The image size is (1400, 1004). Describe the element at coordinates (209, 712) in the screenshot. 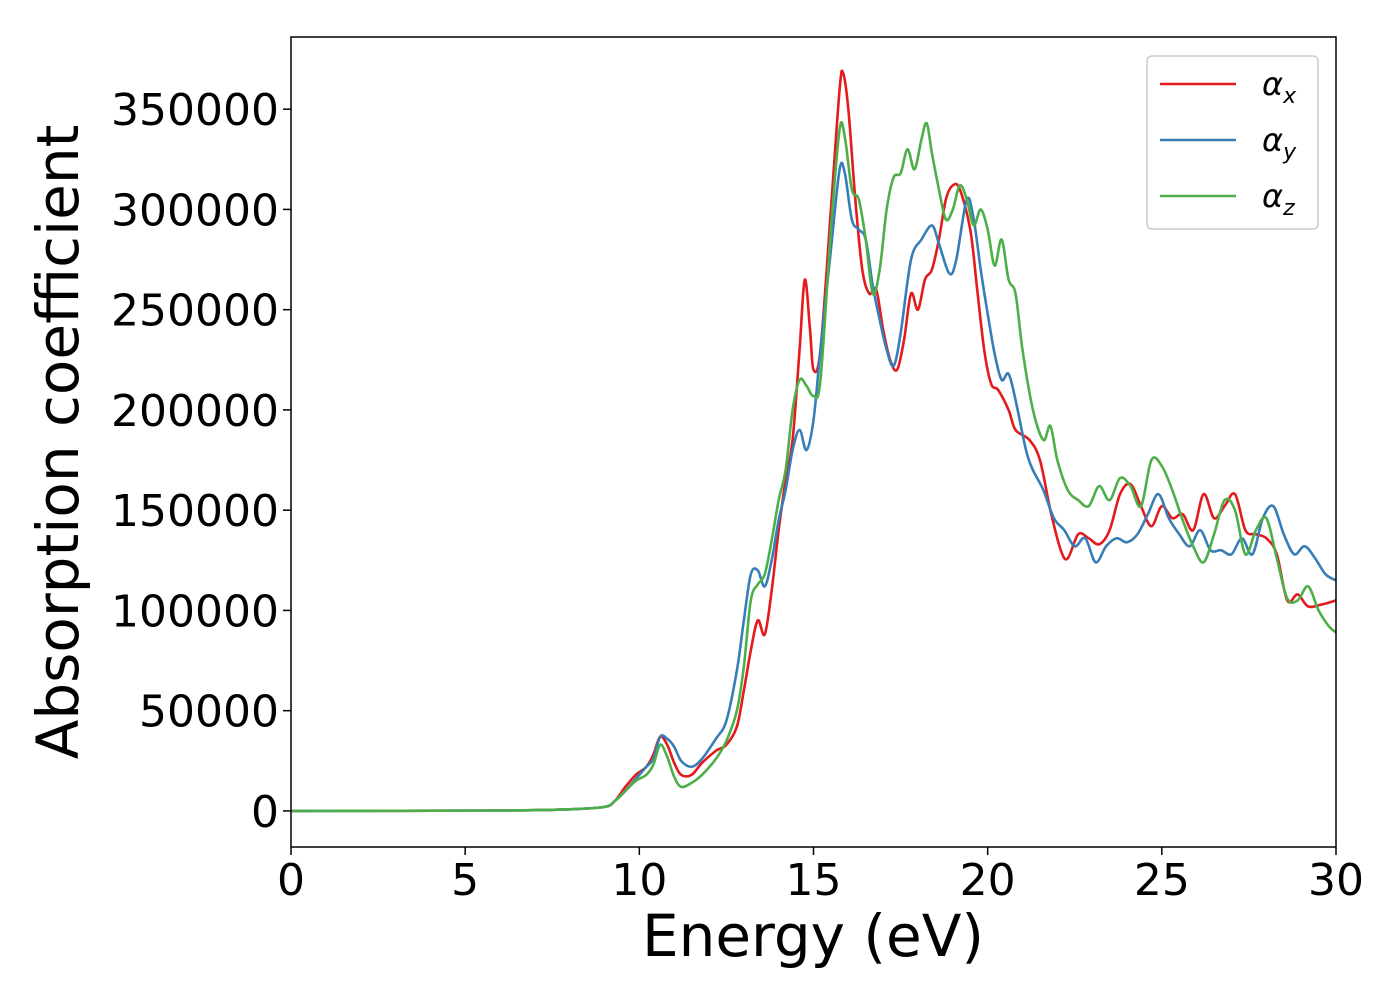

I see `y-tick-label: 50000` at that location.